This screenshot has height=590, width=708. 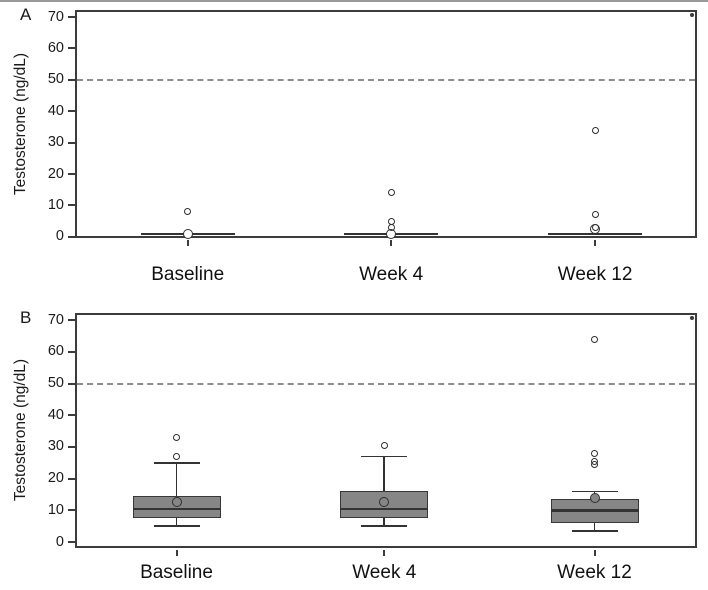 What do you see at coordinates (20, 430) in the screenshot?
I see `panel-b-y-axis-title: Testosterone (ng/dL)` at bounding box center [20, 430].